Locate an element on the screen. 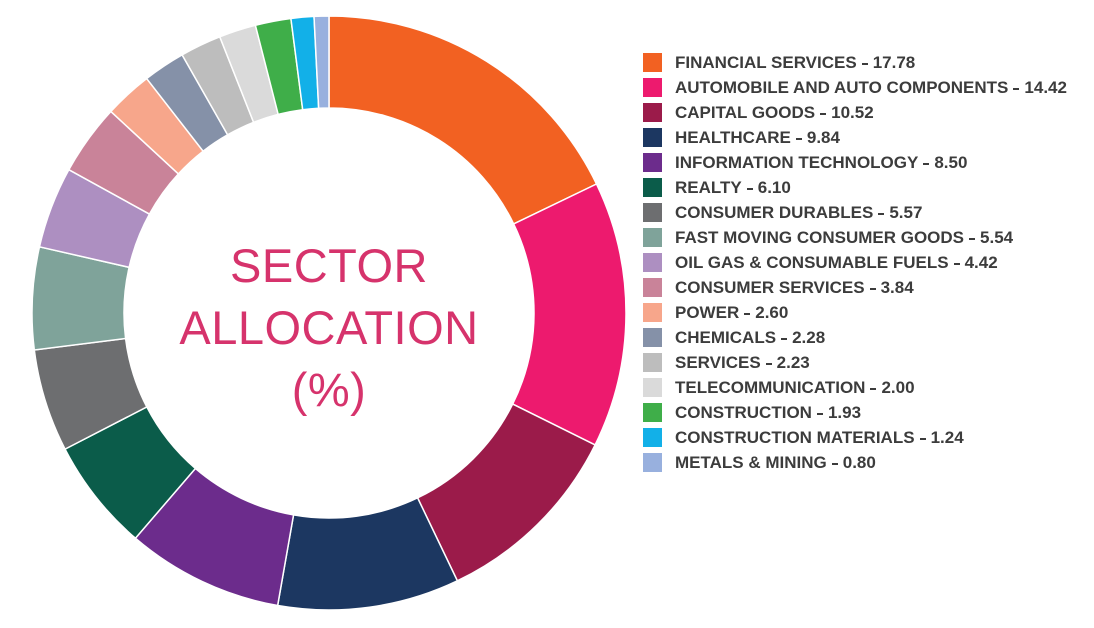  legend-label: OIL GAS & CONSUMABLE FUELS is located at coordinates (812, 262).